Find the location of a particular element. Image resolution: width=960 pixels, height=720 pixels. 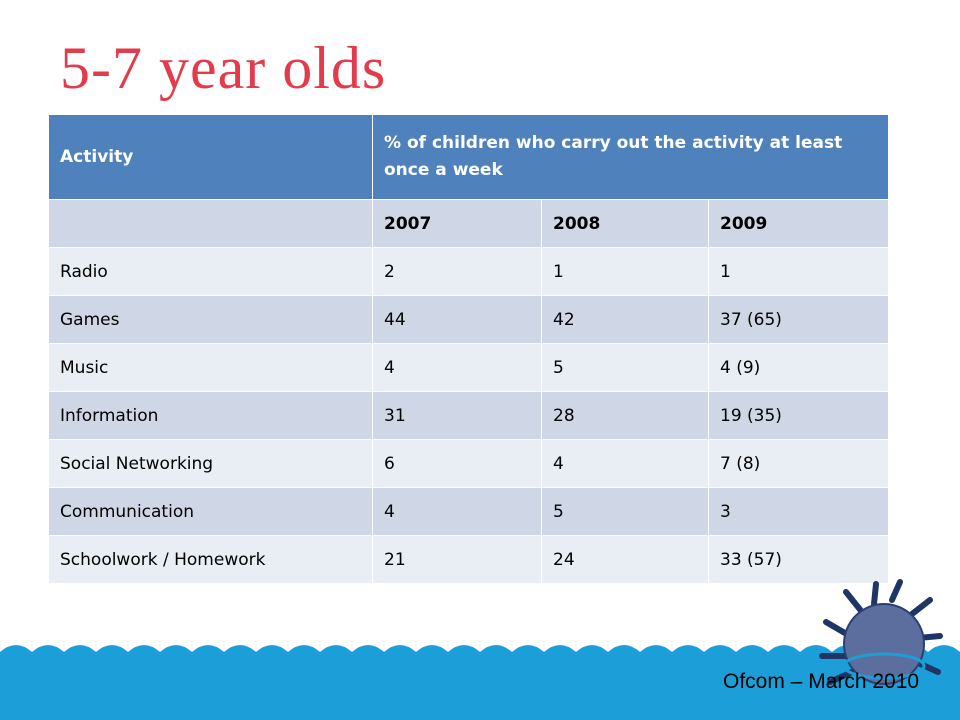

year-cell is located at coordinates (210, 223).